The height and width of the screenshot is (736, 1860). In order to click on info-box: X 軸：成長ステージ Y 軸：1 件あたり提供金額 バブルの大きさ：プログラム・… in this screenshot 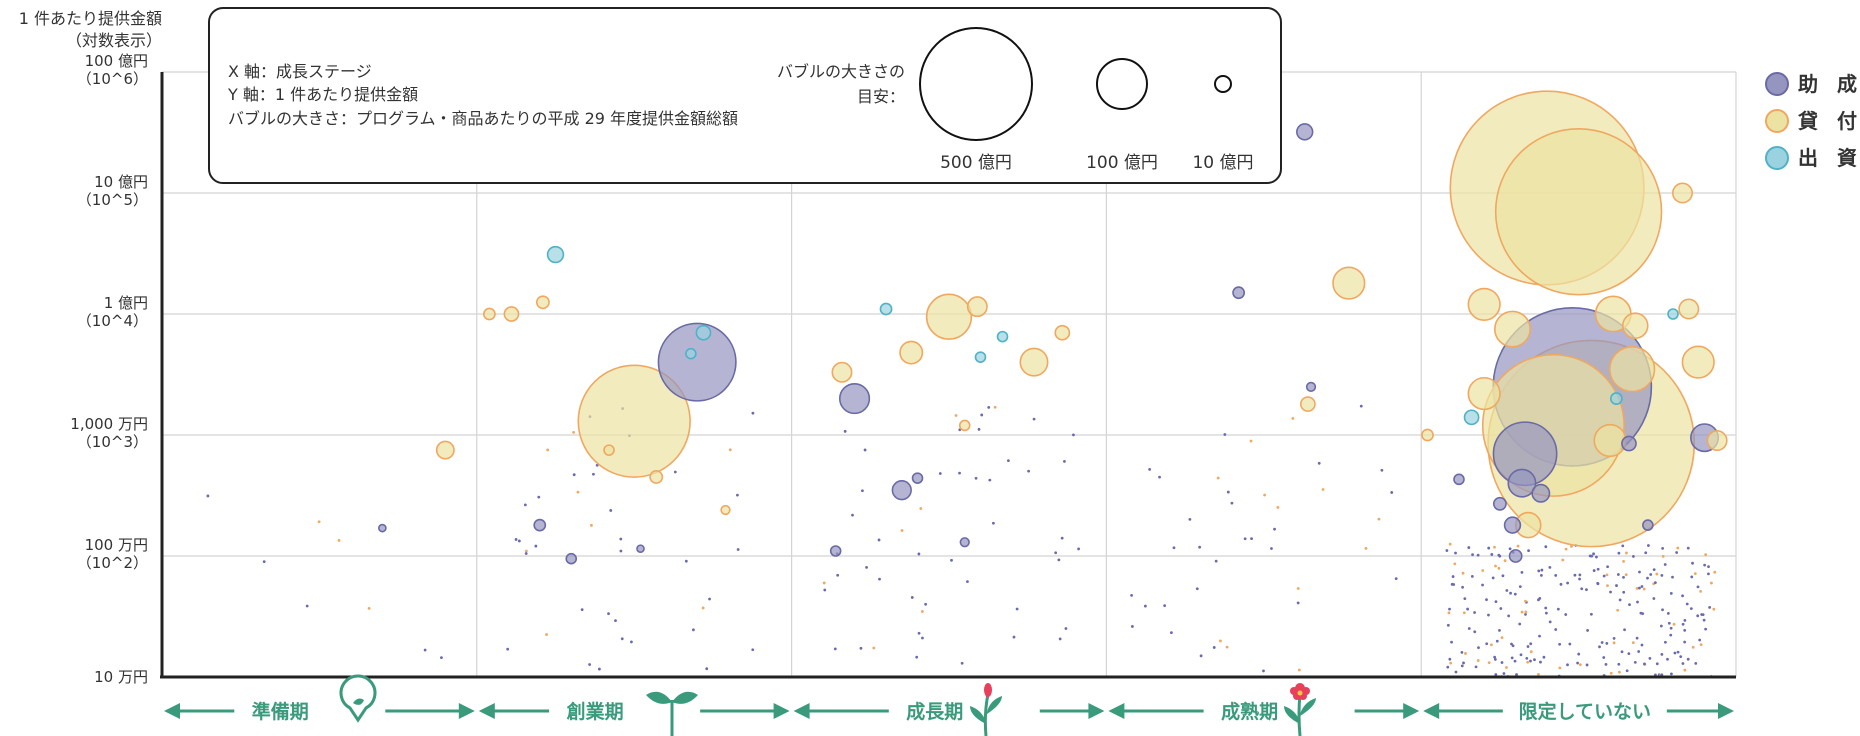, I will do `click(745, 95)`.